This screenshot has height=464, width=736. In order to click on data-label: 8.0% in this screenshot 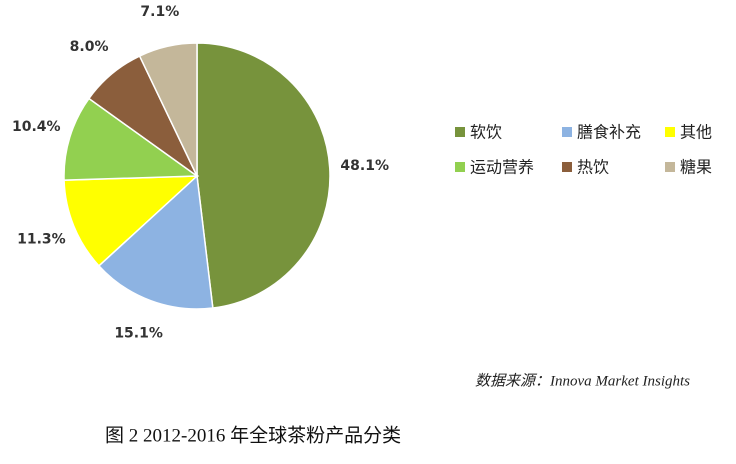, I will do `click(89, 47)`.